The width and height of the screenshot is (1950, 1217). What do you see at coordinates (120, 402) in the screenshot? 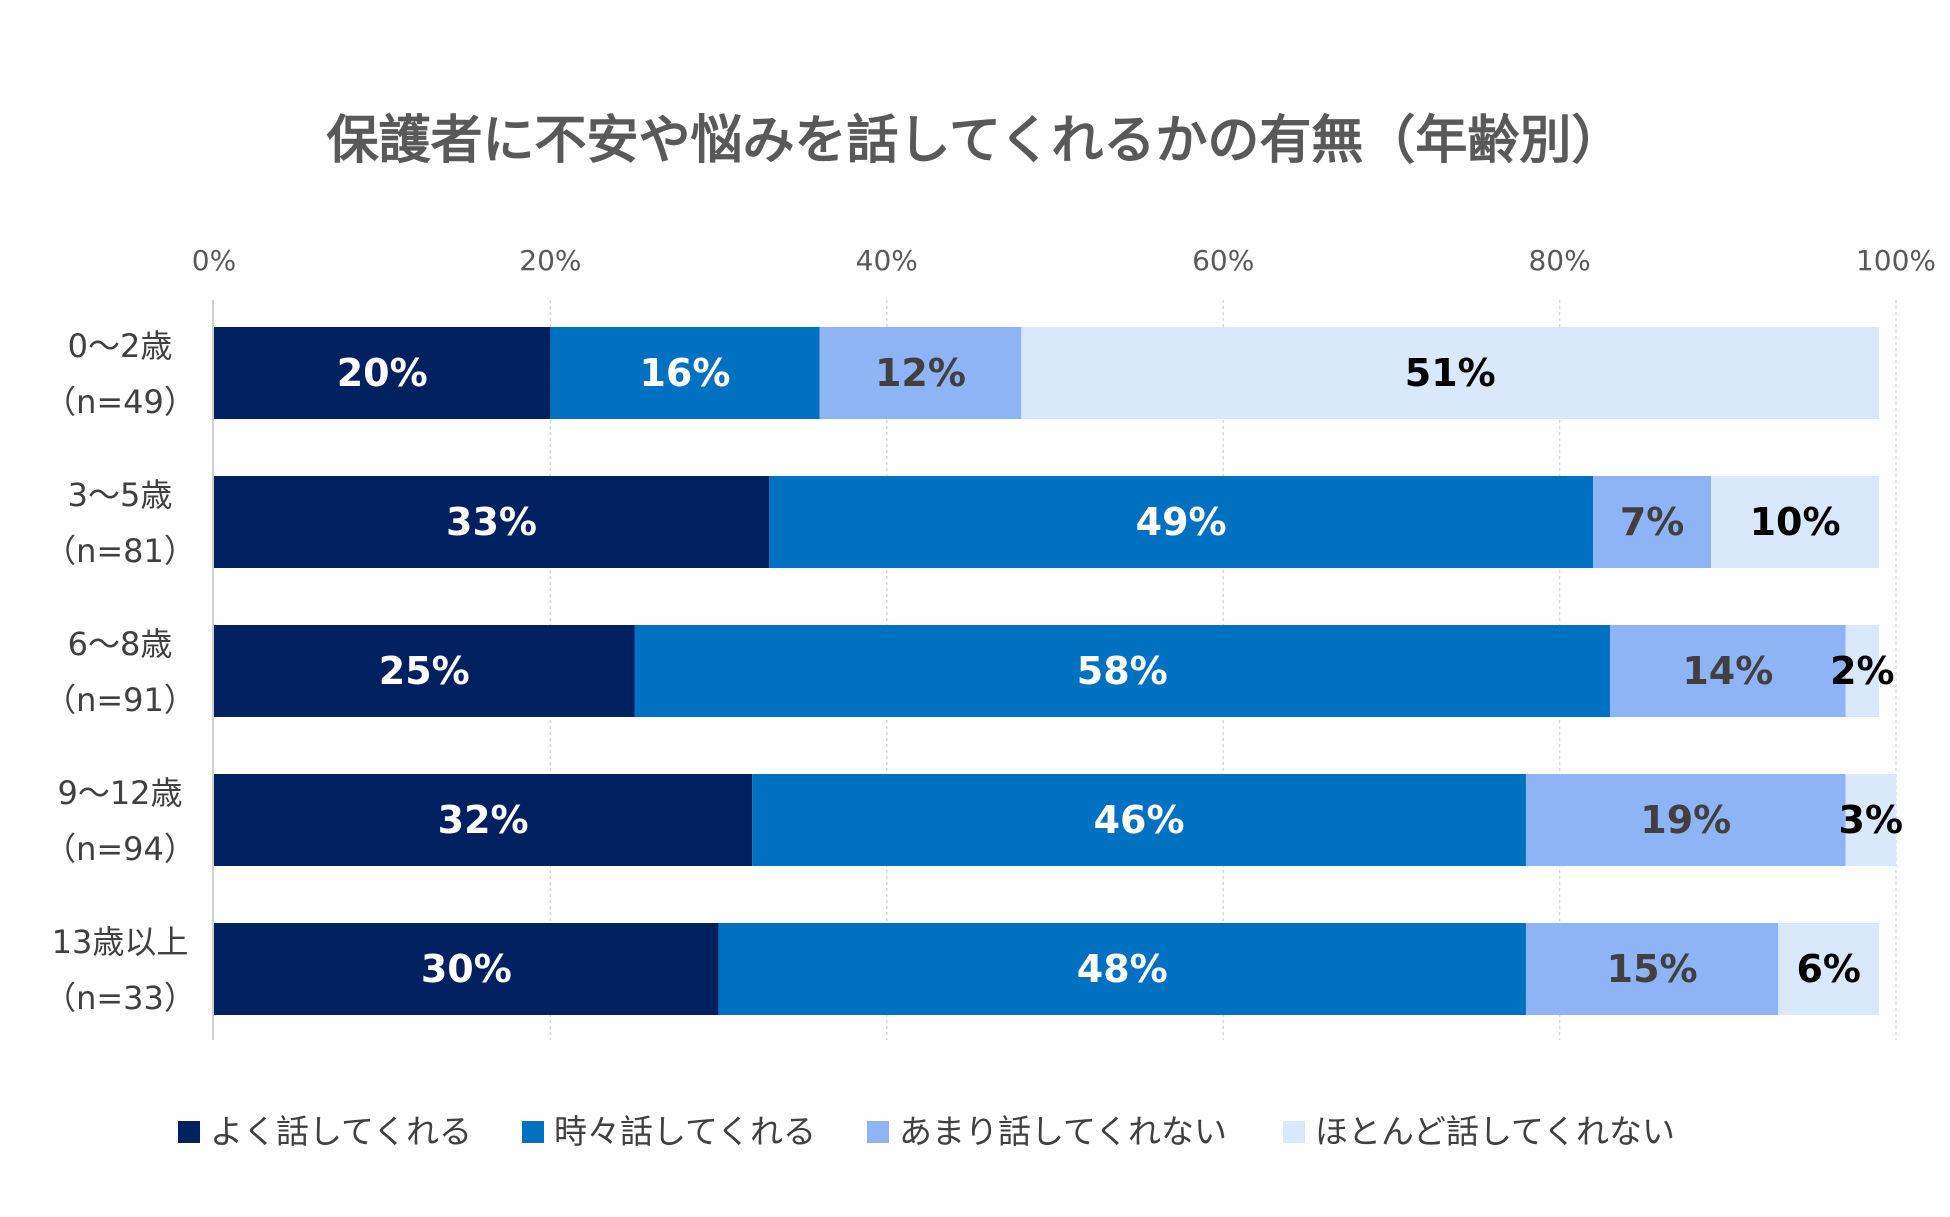
I see `category-sample-size: （n=49）` at bounding box center [120, 402].